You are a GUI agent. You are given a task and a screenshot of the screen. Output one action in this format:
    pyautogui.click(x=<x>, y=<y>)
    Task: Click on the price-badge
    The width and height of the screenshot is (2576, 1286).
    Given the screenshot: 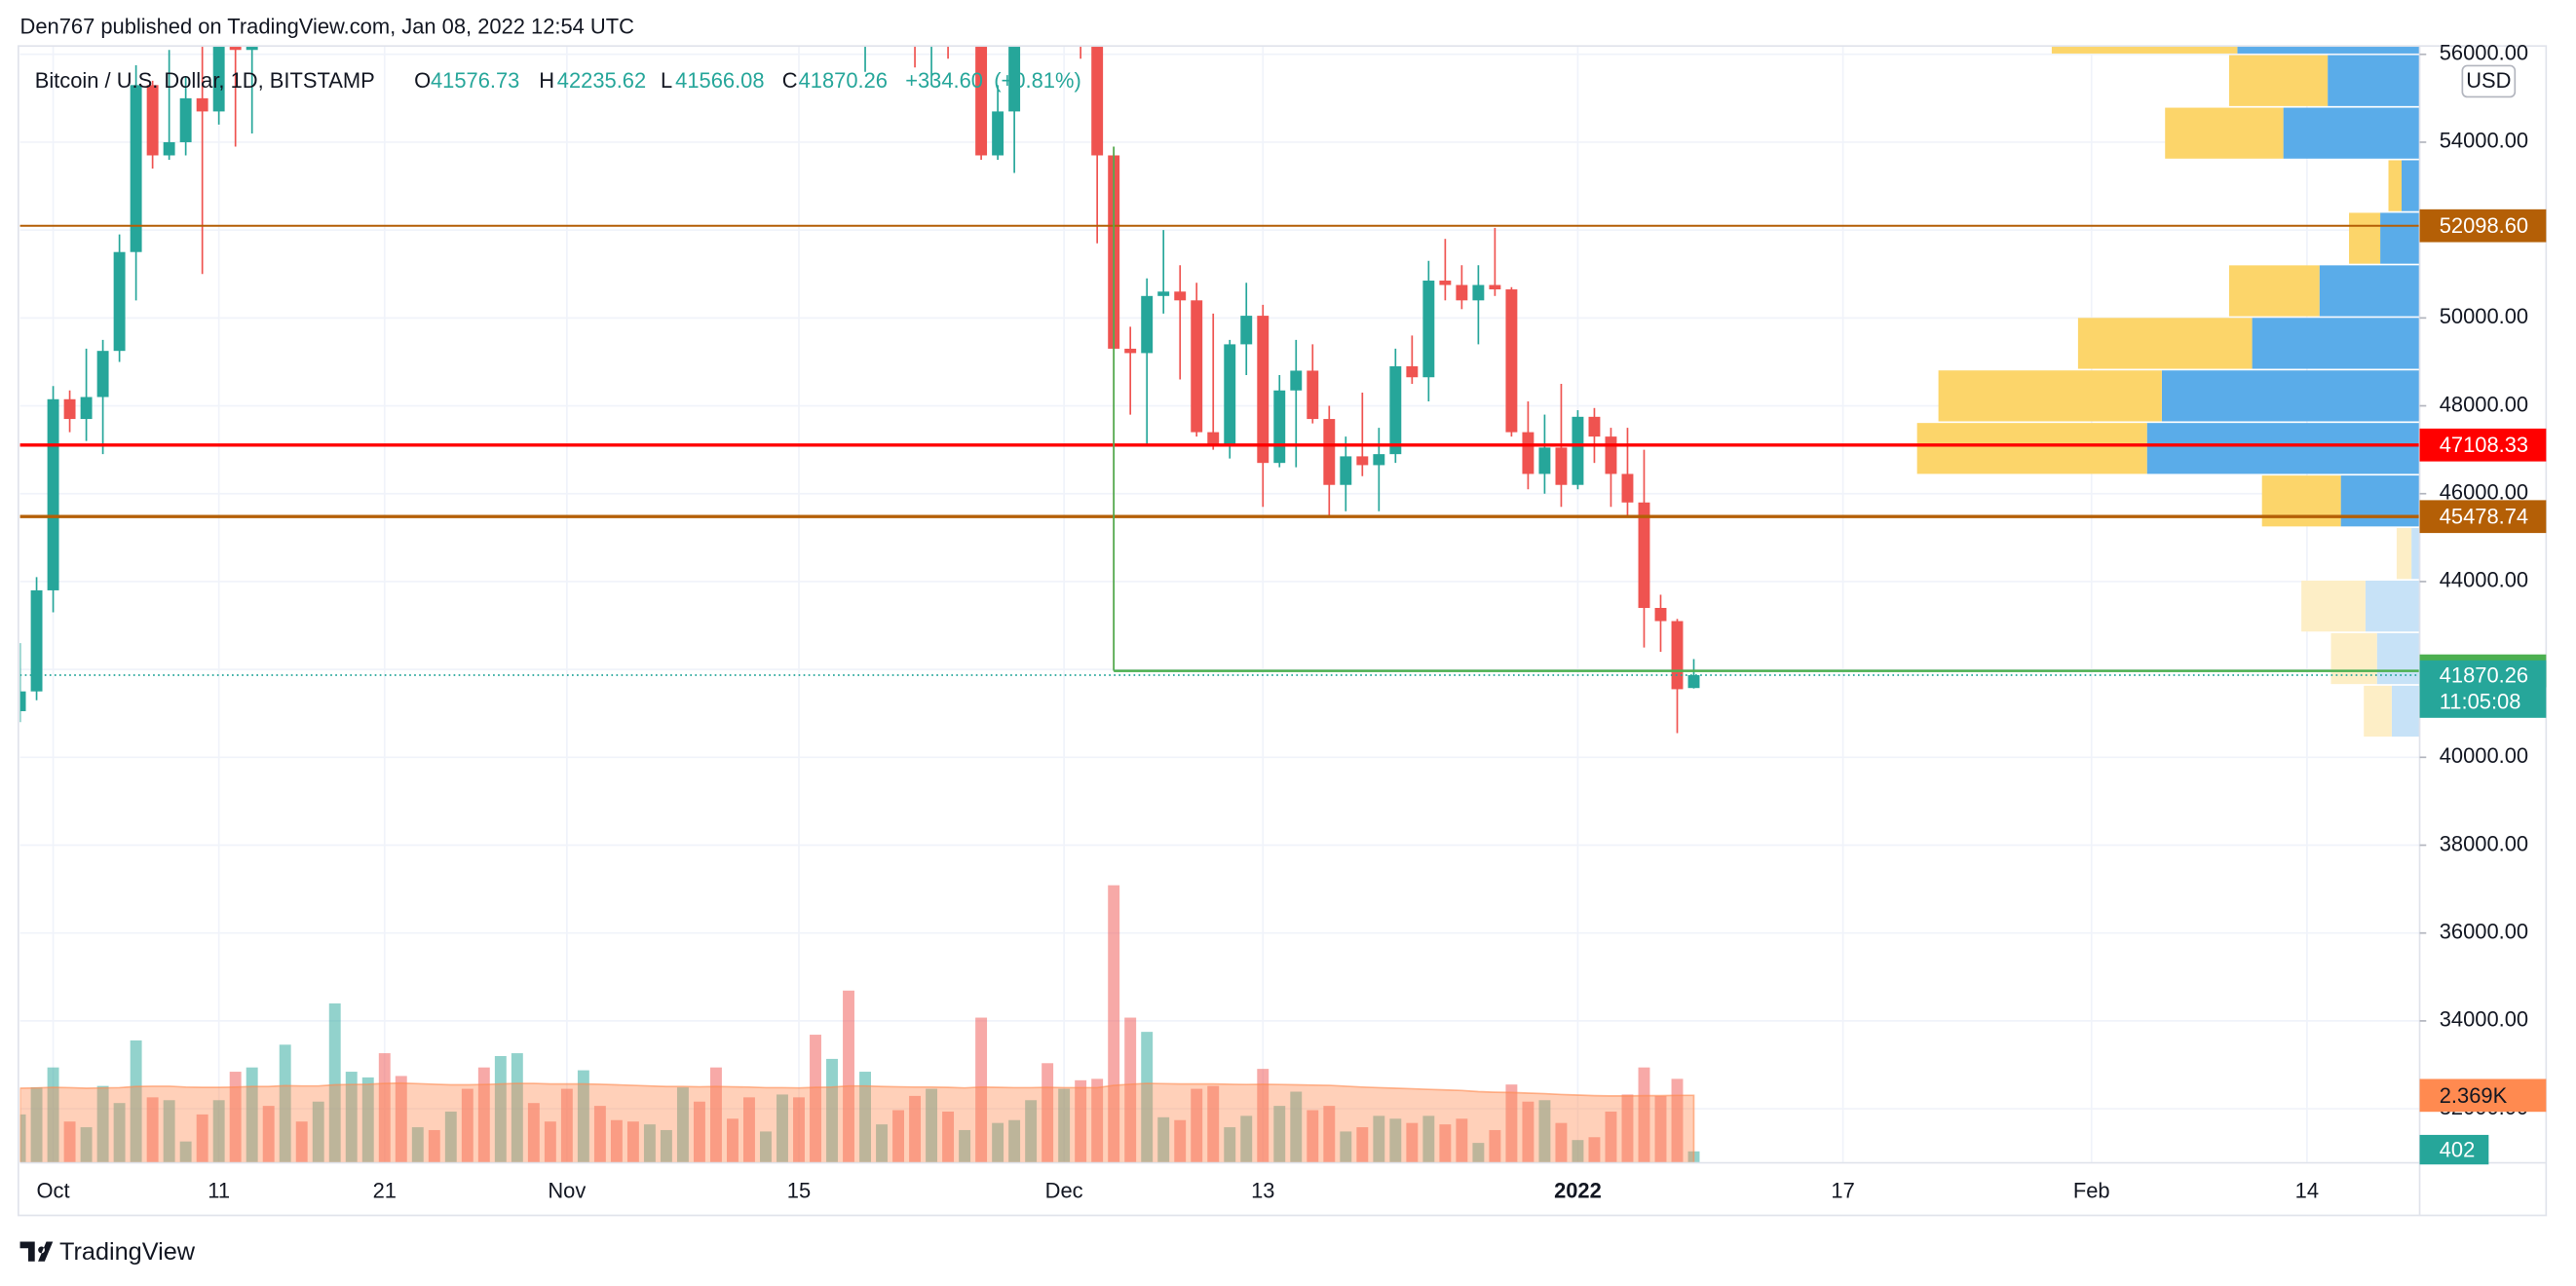 What is the action you would take?
    pyautogui.click(x=2483, y=689)
    